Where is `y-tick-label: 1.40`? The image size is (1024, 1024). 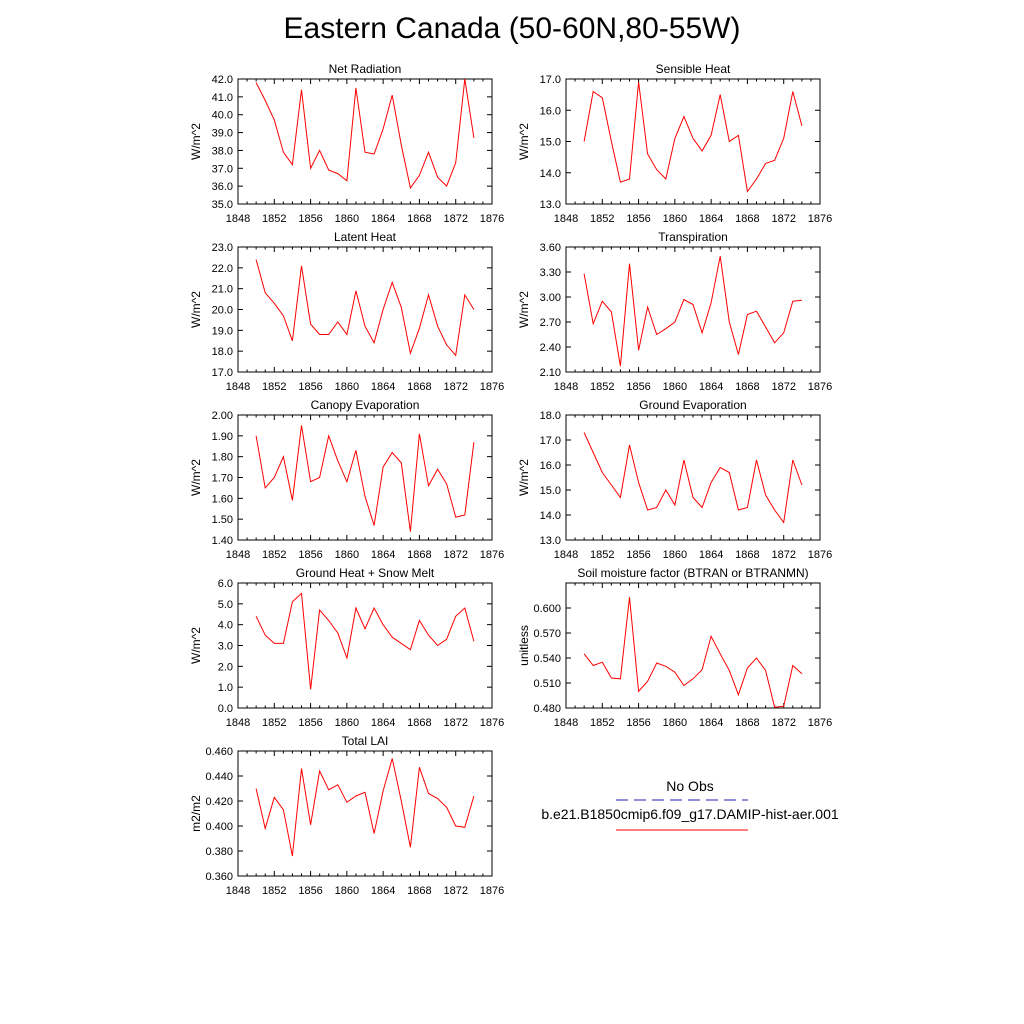
y-tick-label: 1.40 is located at coordinates (222, 541).